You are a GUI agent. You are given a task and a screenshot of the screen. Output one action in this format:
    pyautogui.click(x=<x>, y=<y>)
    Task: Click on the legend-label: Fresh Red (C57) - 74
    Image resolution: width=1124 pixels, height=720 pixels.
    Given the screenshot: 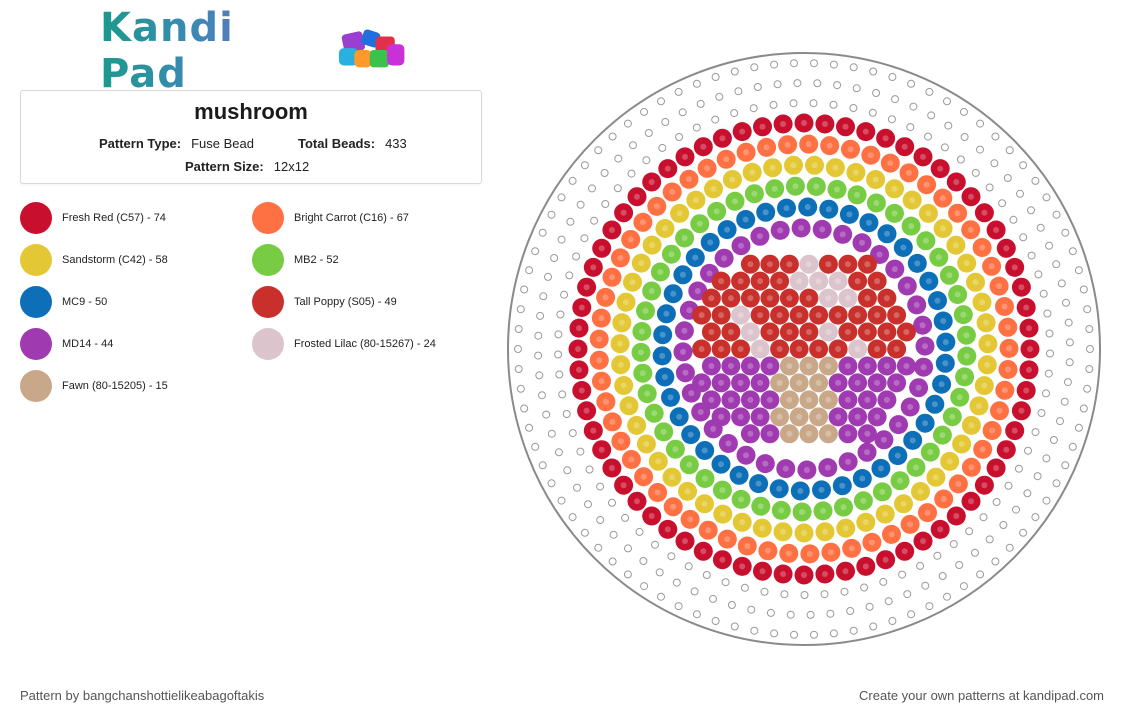 What is the action you would take?
    pyautogui.click(x=114, y=218)
    